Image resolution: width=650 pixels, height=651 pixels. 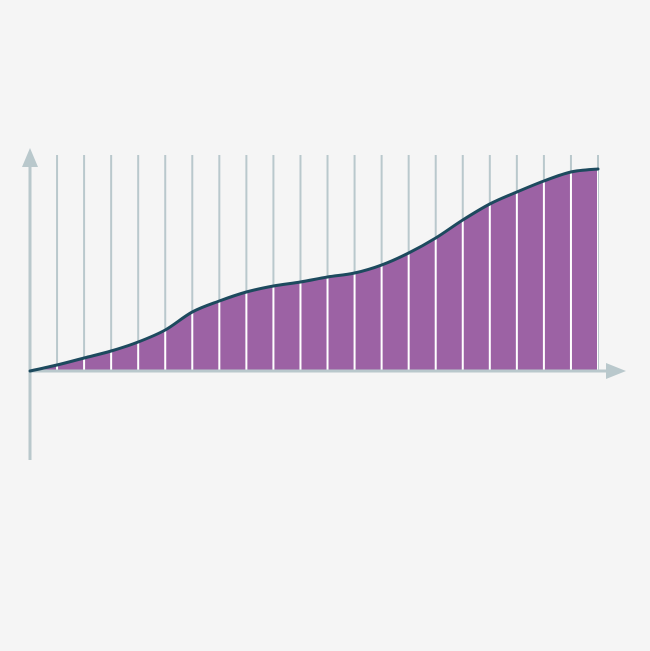 I want to click on x-axis-arrow-icon, so click(x=616, y=371).